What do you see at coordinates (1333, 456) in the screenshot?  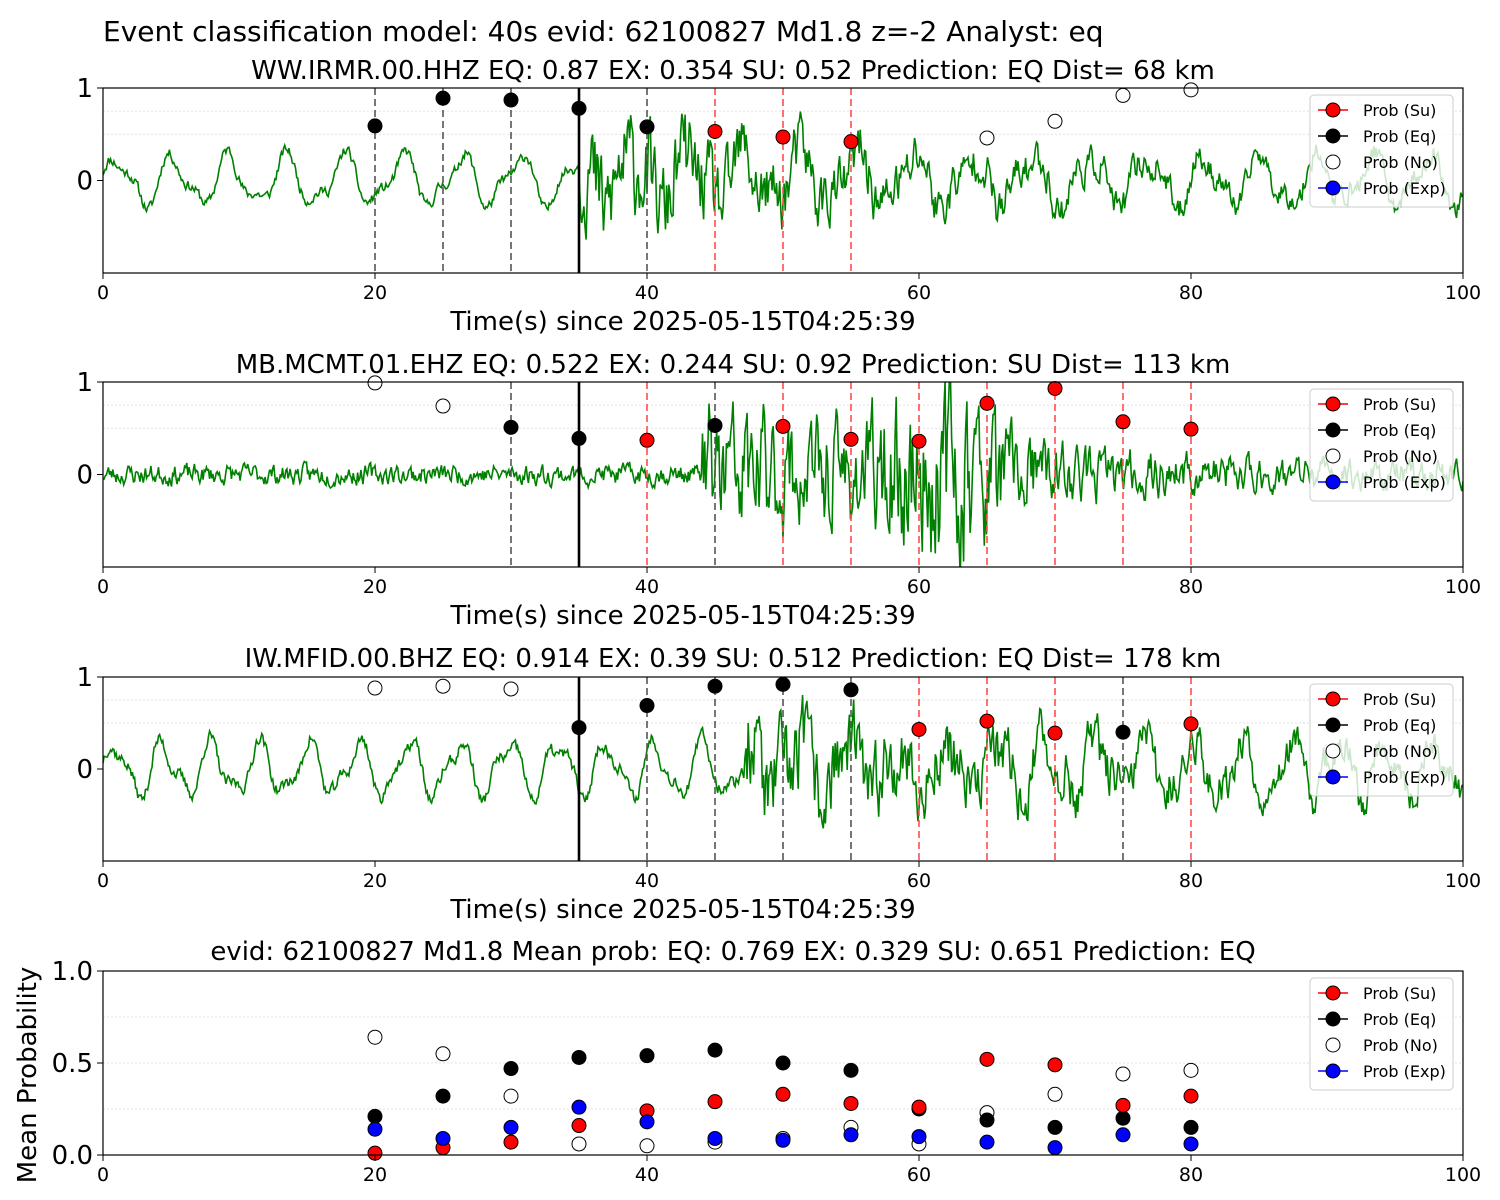 I see `legend-marker-no` at bounding box center [1333, 456].